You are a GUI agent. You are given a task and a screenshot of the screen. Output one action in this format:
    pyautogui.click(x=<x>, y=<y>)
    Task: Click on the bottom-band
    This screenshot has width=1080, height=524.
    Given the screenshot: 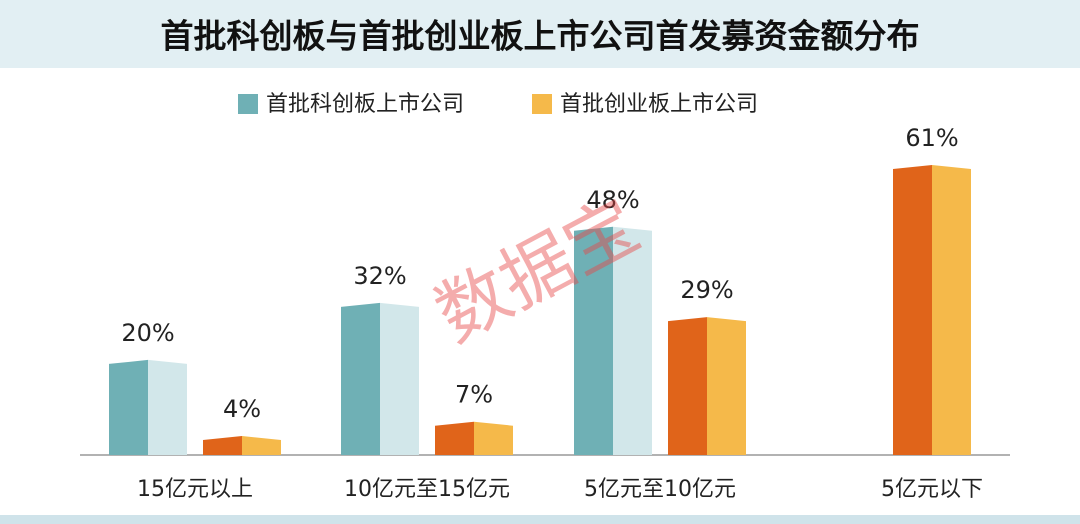 What is the action you would take?
    pyautogui.click(x=540, y=519)
    